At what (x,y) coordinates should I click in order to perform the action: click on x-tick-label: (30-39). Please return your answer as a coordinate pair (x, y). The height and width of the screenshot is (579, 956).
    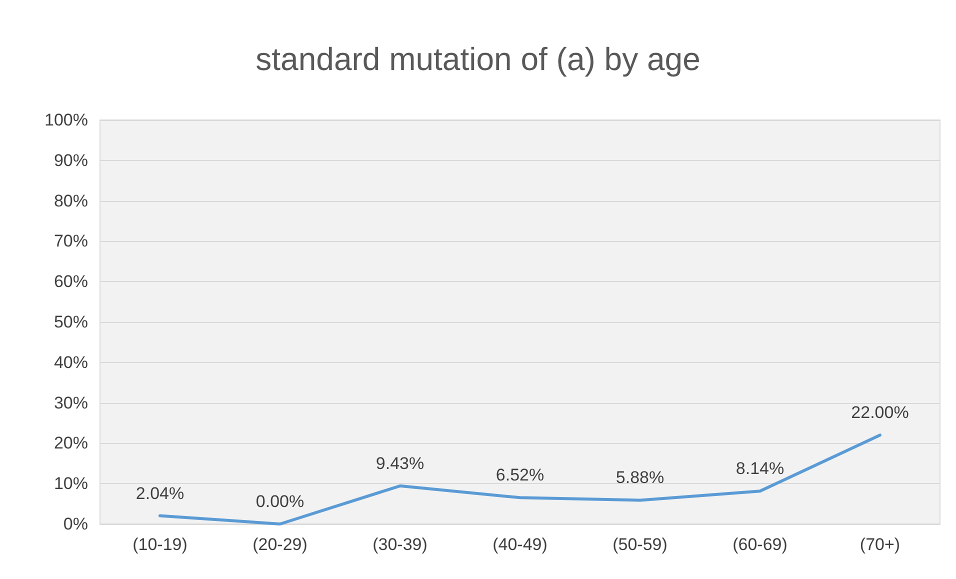
    Looking at the image, I should click on (400, 544).